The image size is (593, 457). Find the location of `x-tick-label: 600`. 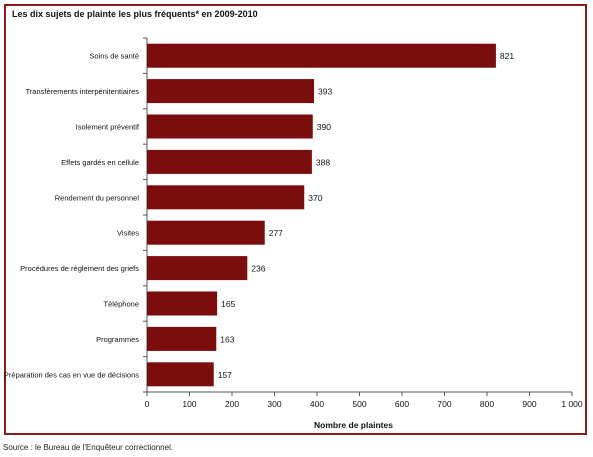

x-tick-label: 600 is located at coordinates (402, 404).